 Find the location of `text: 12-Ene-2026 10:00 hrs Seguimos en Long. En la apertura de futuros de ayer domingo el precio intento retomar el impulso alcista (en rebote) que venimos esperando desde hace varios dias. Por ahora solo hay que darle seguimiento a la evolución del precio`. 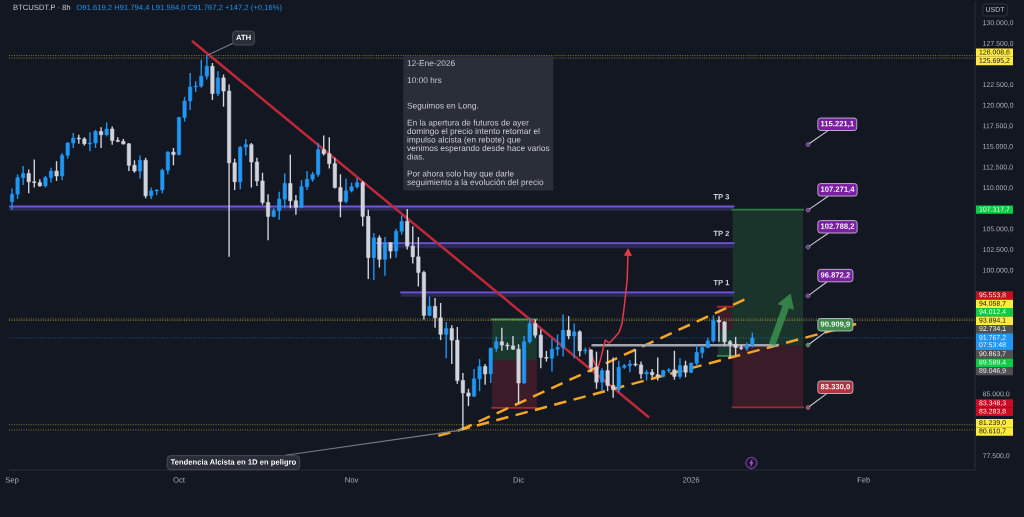

text: 12-Ene-2026 10:00 hrs Seguimos en Long. En la apertura de futuros de ayer domingo el precio intento retomar el impulso alcista (en rebote) que venimos esperando desde hace varios dias. Por ahora solo hay que darle seguimiento a la evolución del precio is located at coordinates (478, 123).